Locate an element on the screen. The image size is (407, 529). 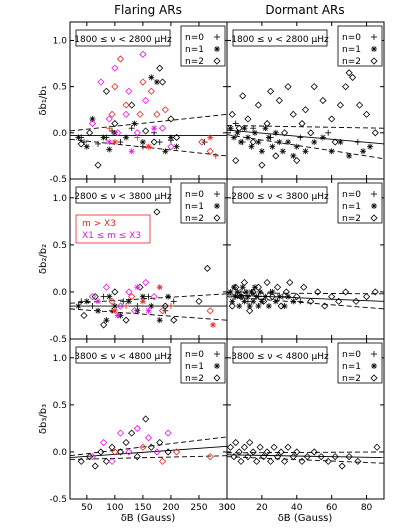
y-axis-label: δb₂/b₂ is located at coordinates (43, 259).